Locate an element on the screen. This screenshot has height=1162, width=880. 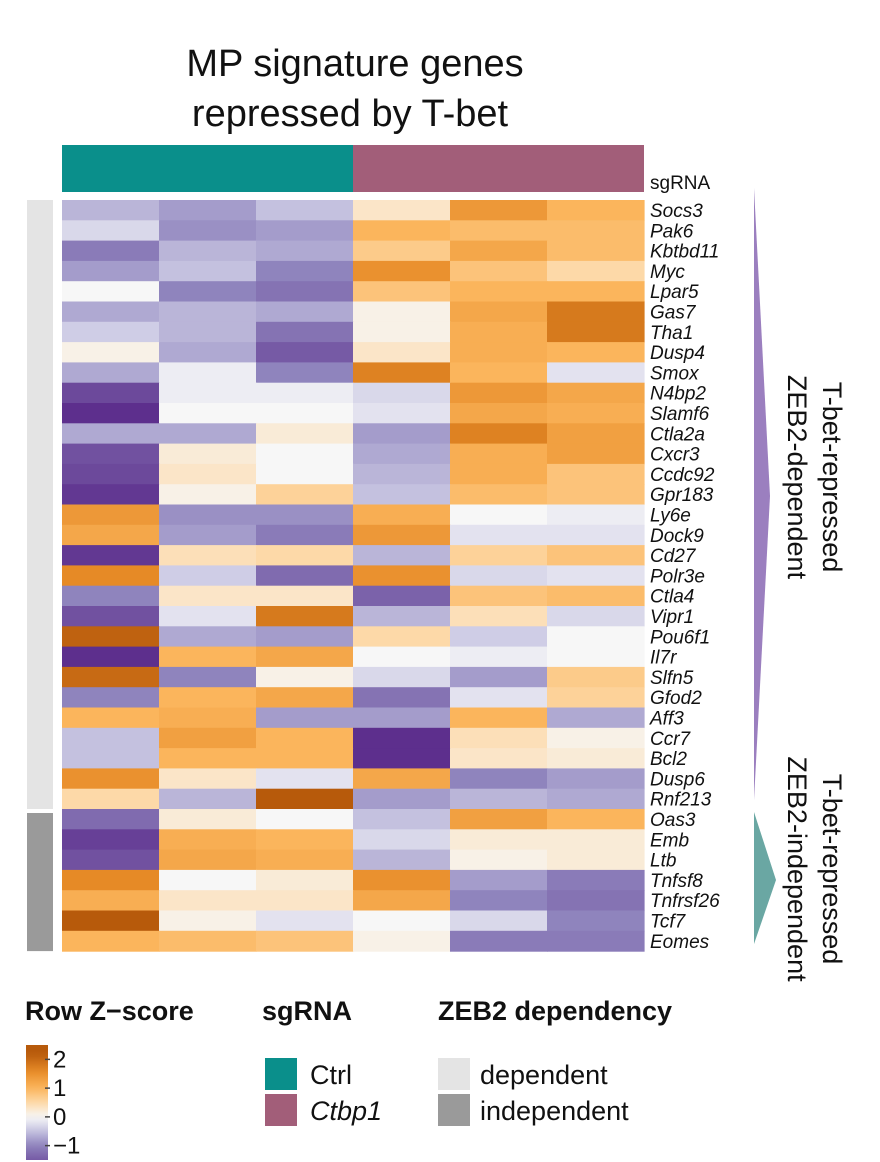
gene-label: Smox is located at coordinates (675, 373).